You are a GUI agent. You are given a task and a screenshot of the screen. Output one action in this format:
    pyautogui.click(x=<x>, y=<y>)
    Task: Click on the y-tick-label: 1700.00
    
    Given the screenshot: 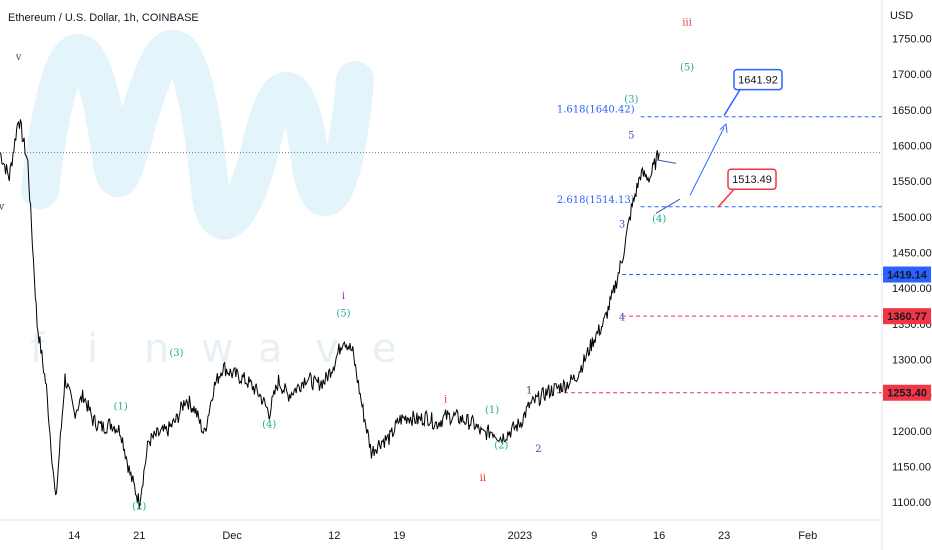 What is the action you would take?
    pyautogui.click(x=912, y=75)
    